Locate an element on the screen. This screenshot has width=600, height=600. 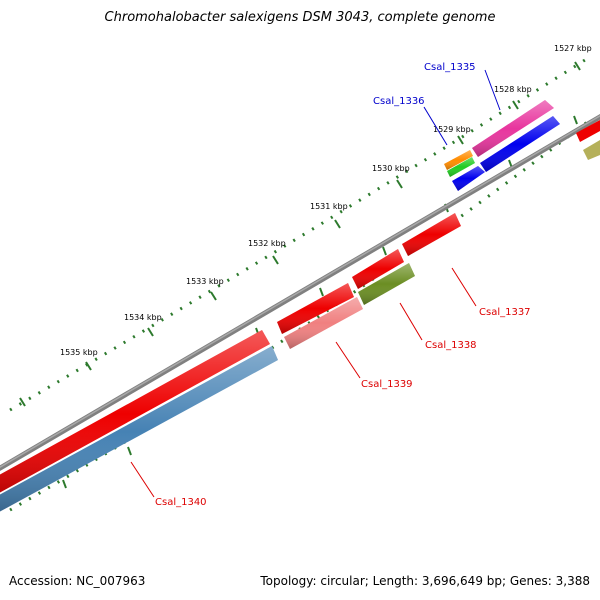
gene-forward-blue is located at coordinates (520, 144).